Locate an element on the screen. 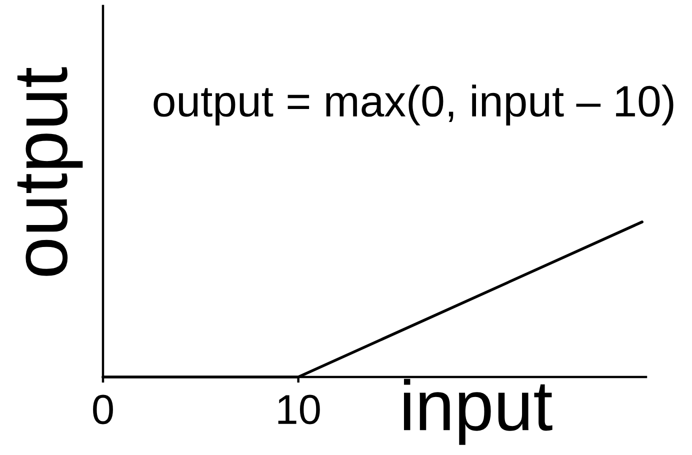  text: output = max(0, input – 10) is located at coordinates (414, 105).